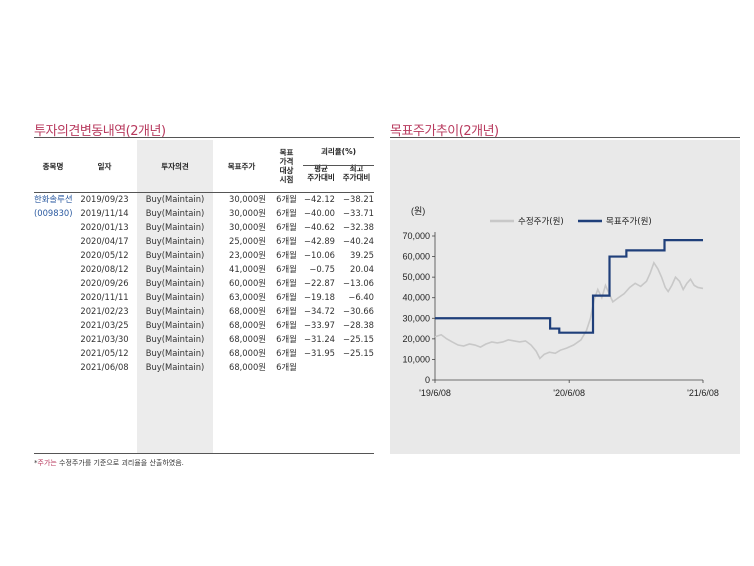 Image resolution: width=754 pixels, height=566 pixels. I want to click on cell-date: 2020/11/11, so click(104, 297).